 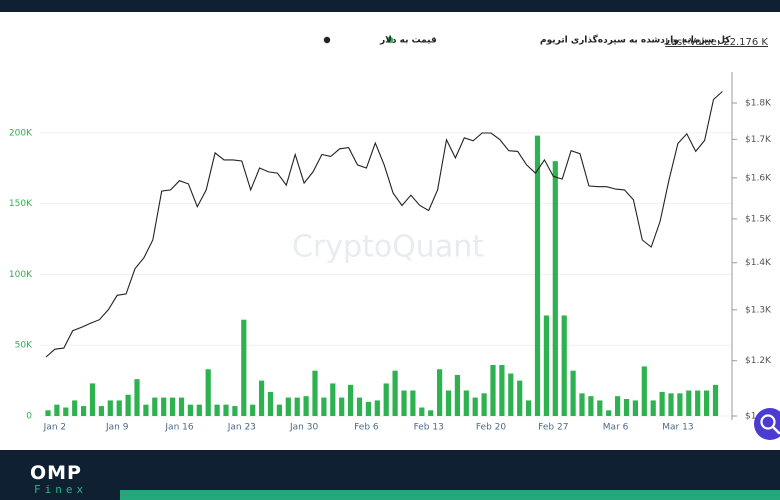 What do you see at coordinates (24, 346) in the screenshot?
I see `y-tick-label: 50K` at bounding box center [24, 346].